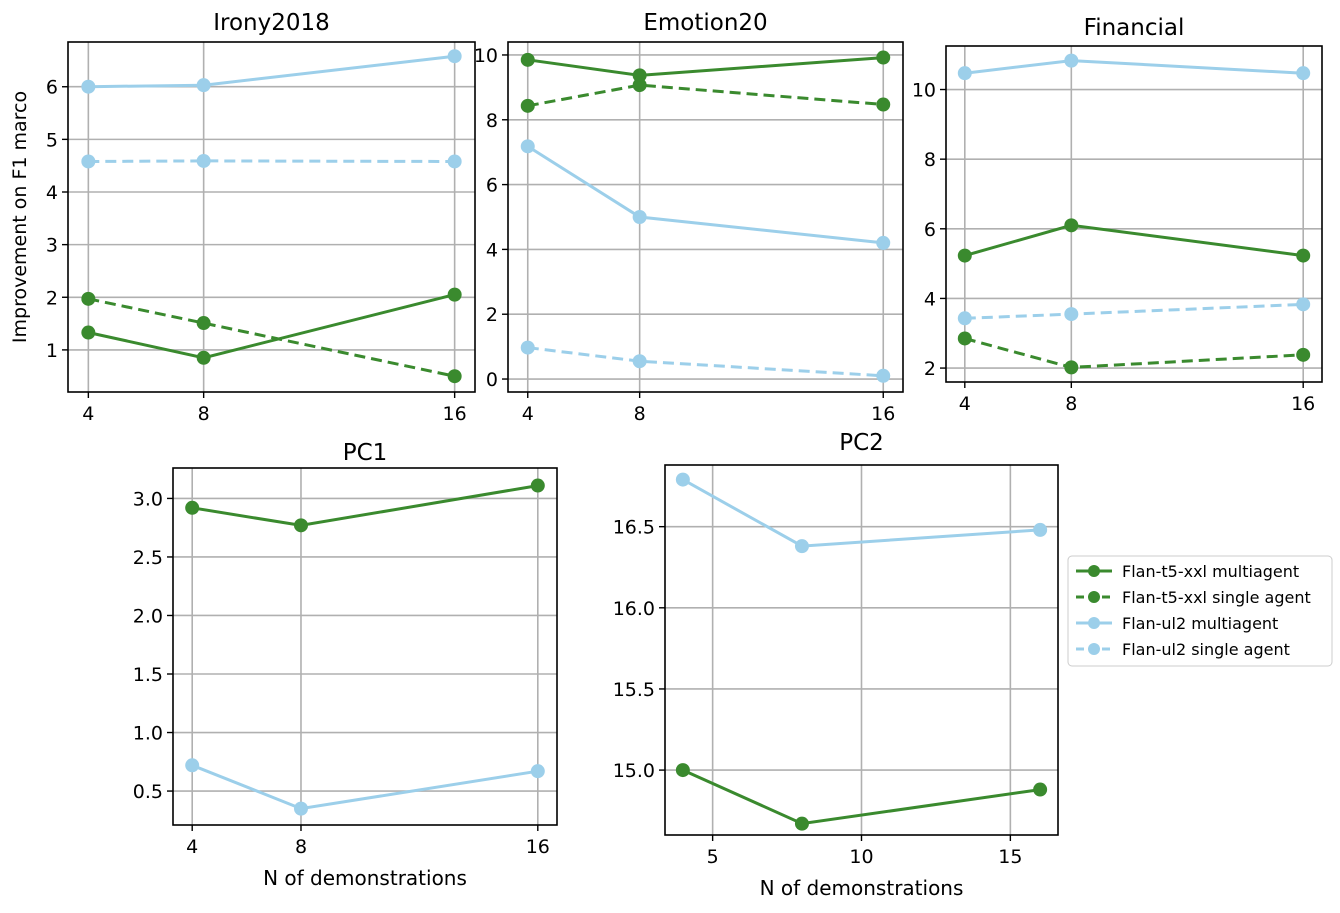 Image resolution: width=1340 pixels, height=913 pixels. I want to click on panel-title: PC2, so click(861, 443).